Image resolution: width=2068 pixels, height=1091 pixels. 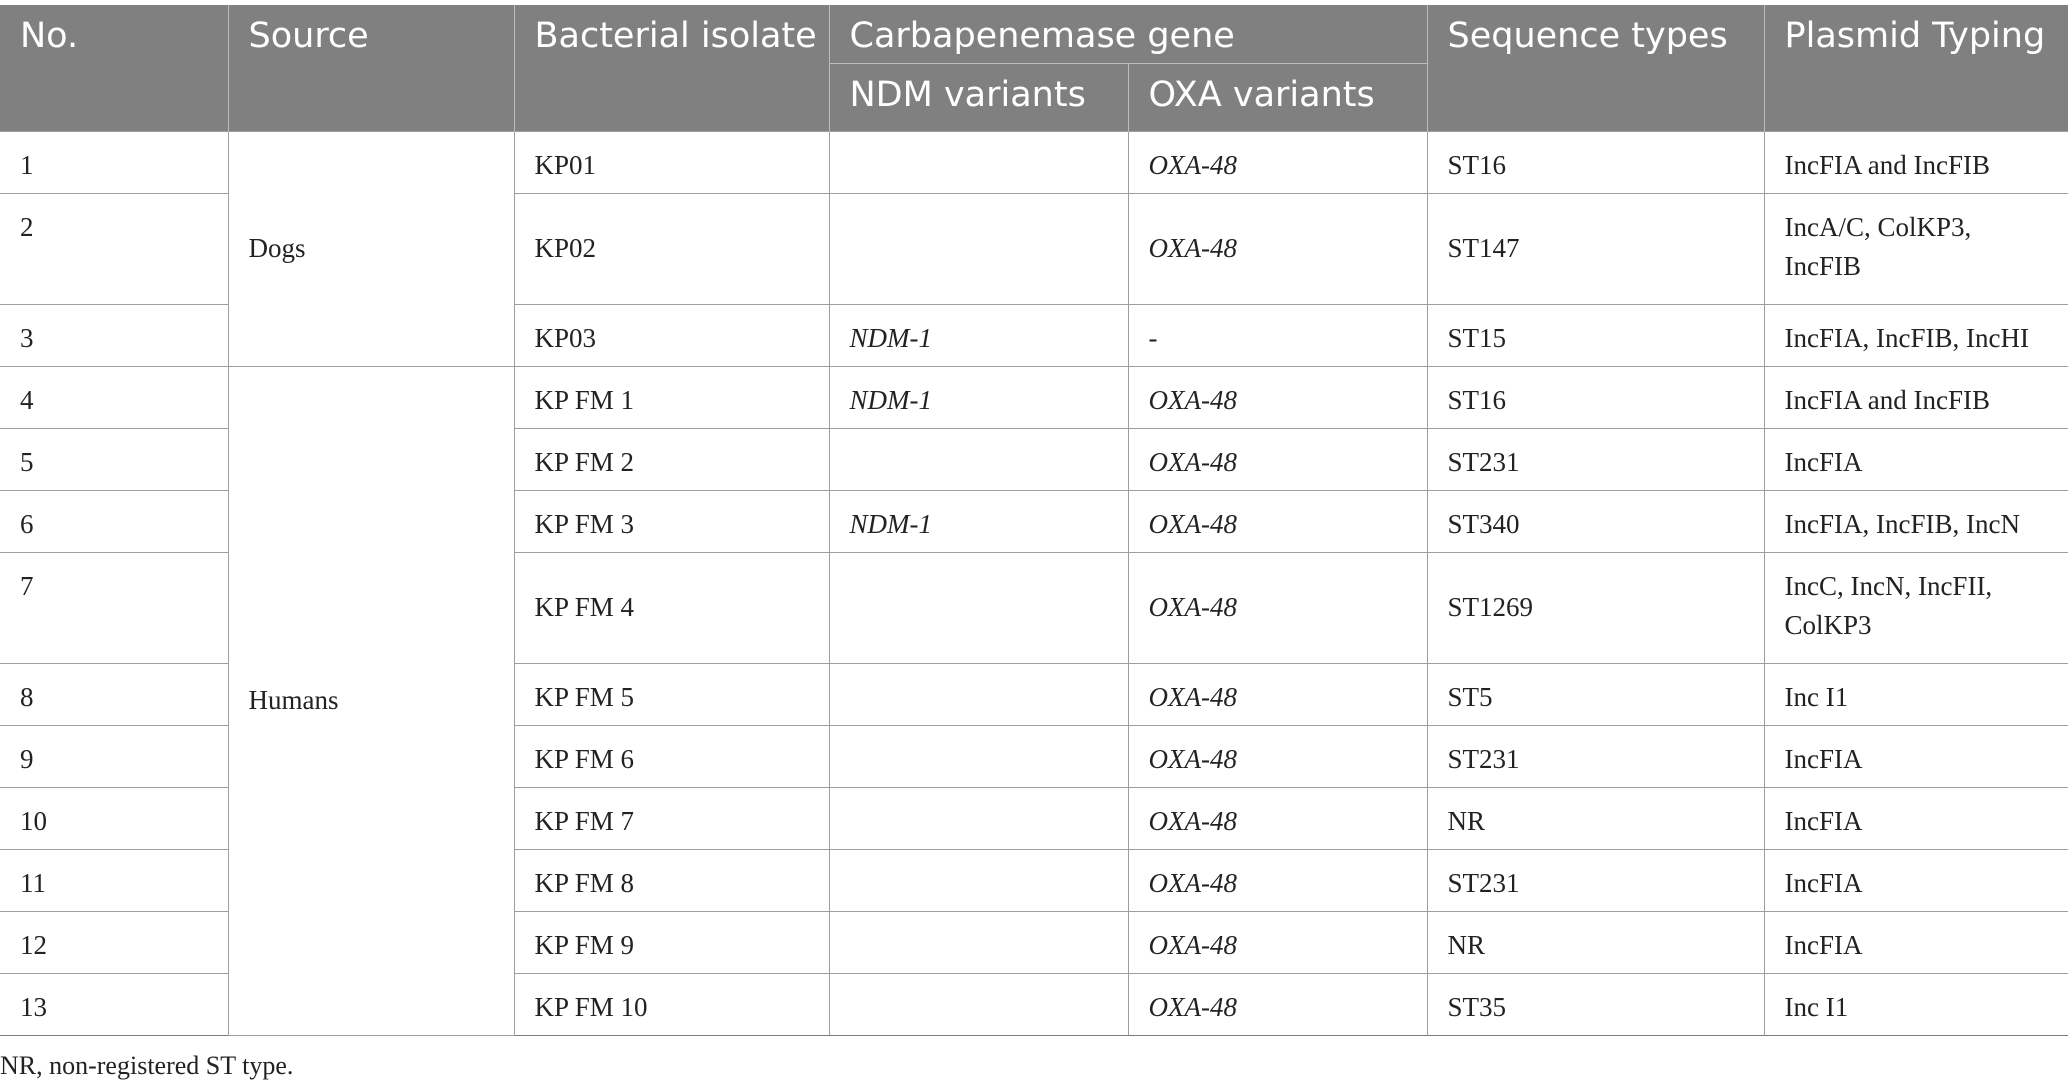 What do you see at coordinates (671, 162) in the screenshot?
I see `cell-isolate: KP01` at bounding box center [671, 162].